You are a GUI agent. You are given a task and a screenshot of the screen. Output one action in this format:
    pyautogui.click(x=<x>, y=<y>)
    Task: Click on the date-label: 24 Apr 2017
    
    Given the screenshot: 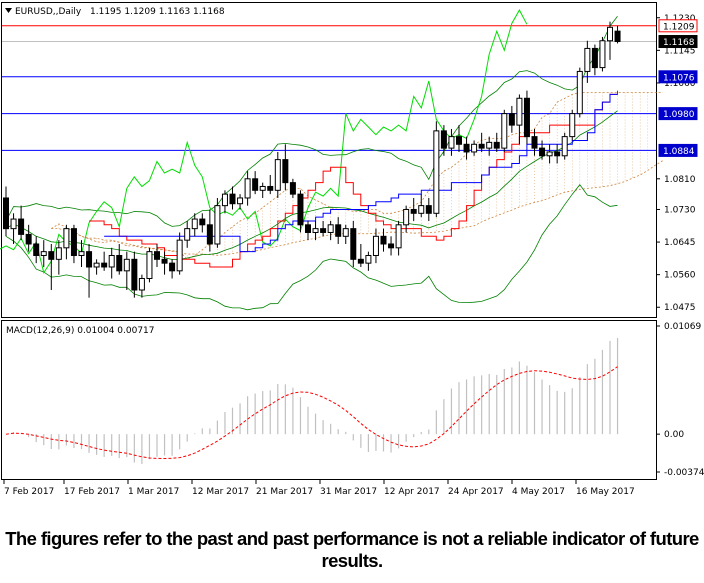 What is the action you would take?
    pyautogui.click(x=476, y=492)
    